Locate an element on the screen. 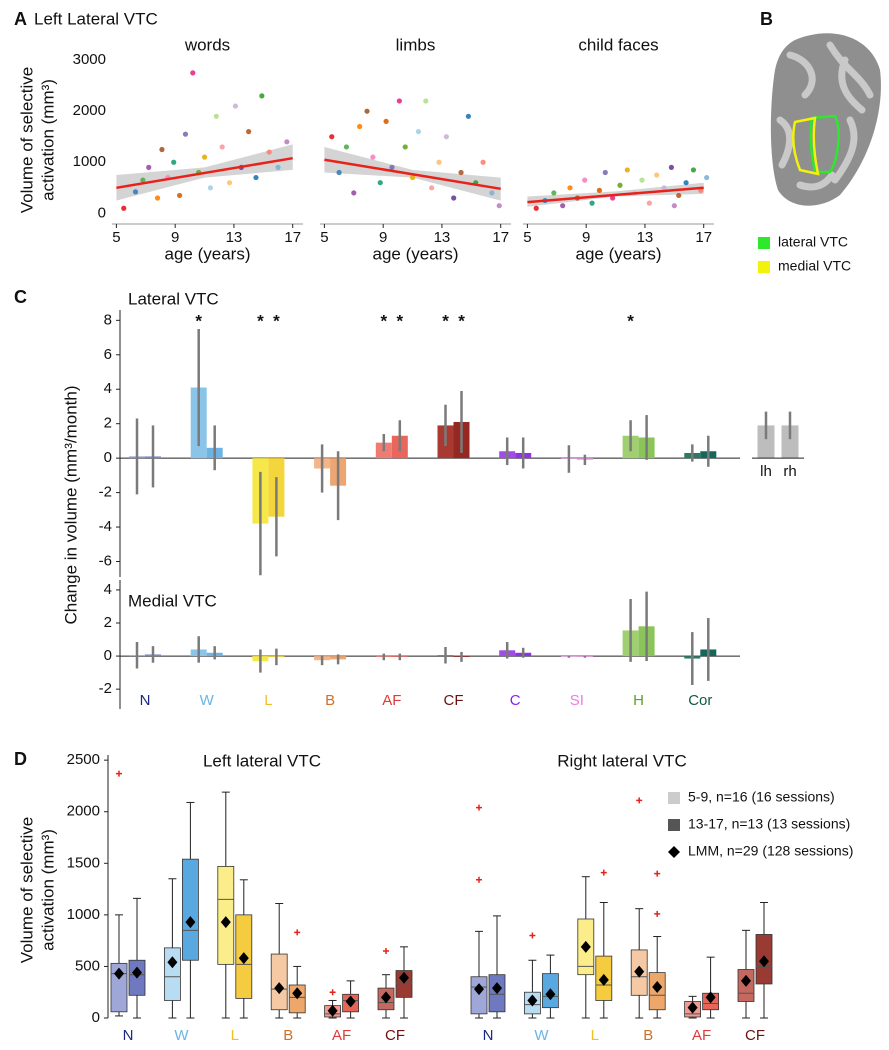 The width and height of the screenshot is (889, 1050). y-tick-label: 2000 is located at coordinates (83, 811).